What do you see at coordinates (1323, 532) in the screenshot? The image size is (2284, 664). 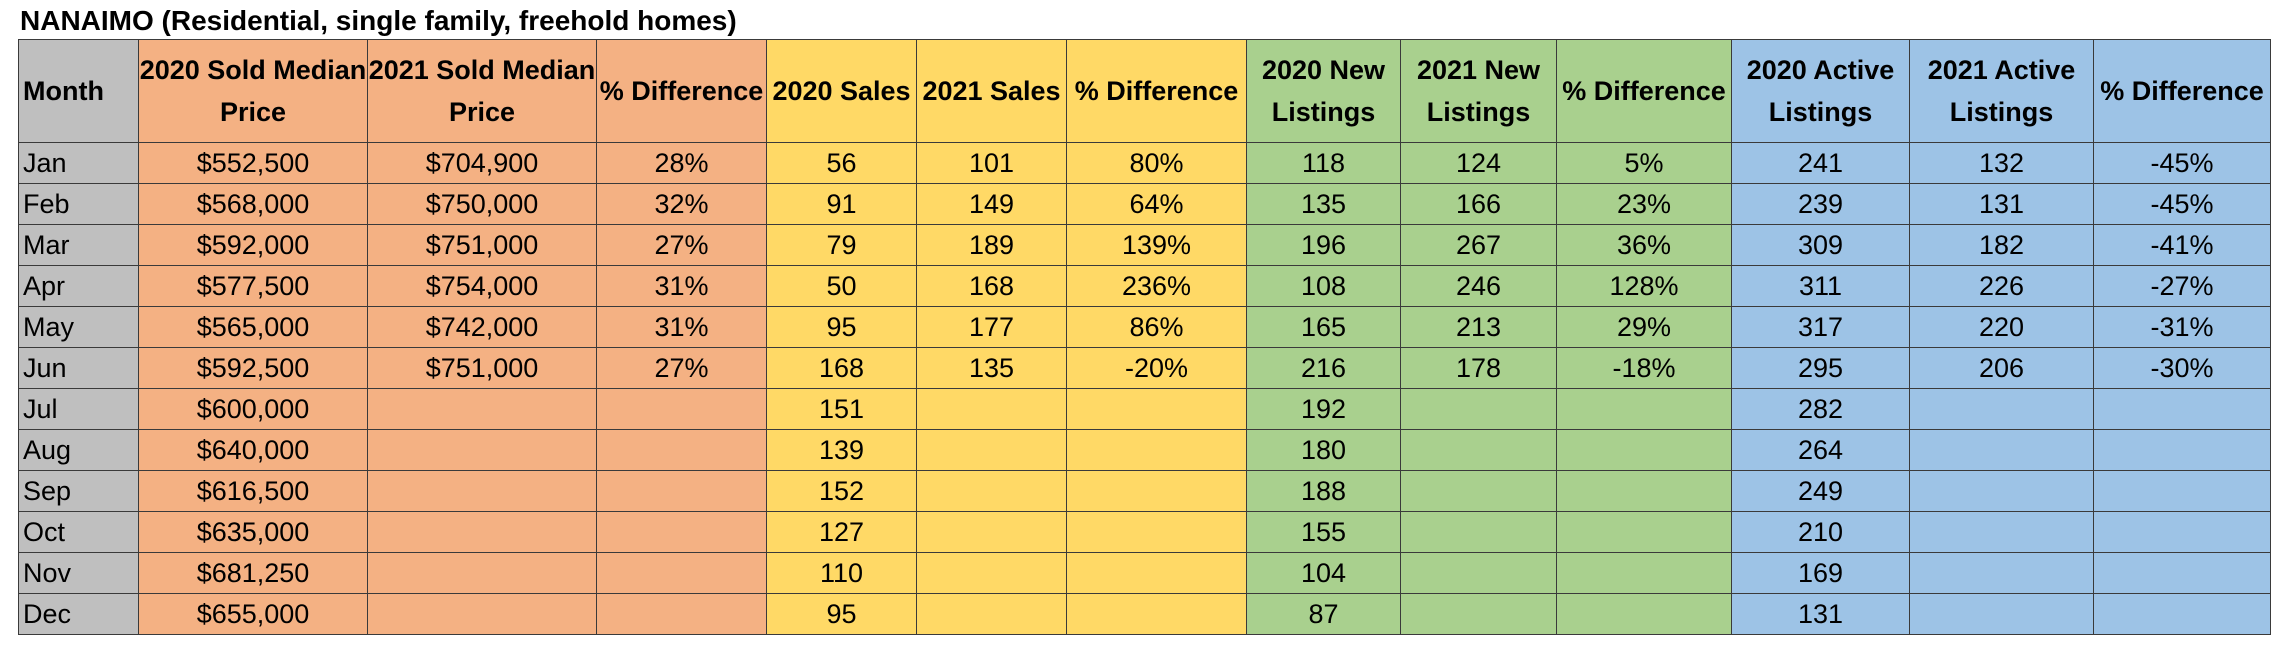 I see `cell-new-2020: 155` at bounding box center [1323, 532].